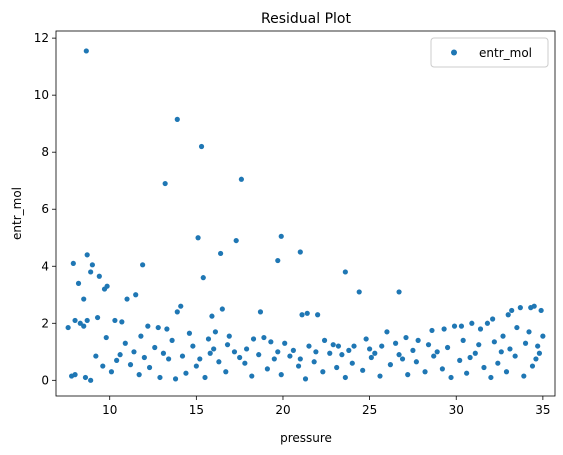  What do you see at coordinates (45, 323) in the screenshot?
I see `y-tick-label: 2` at bounding box center [45, 323].